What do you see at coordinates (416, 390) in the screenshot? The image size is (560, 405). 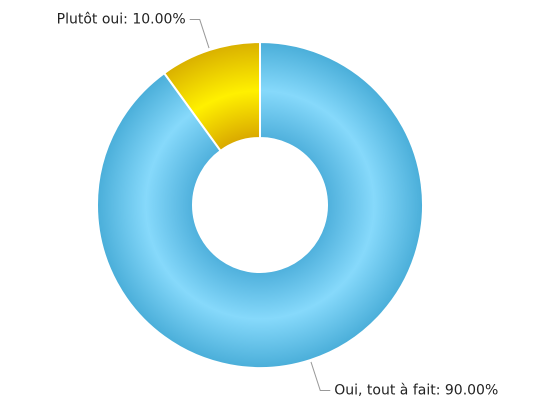 I see `data-label: Oui, tout à fait: 90.00%` at bounding box center [416, 390].